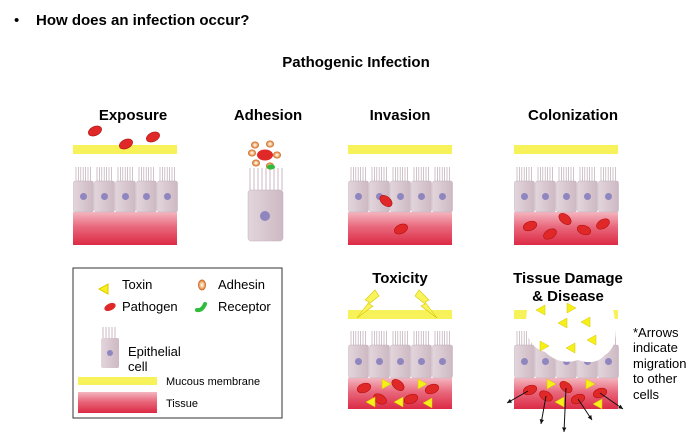  I want to click on note-line: *Arrows, so click(656, 332).